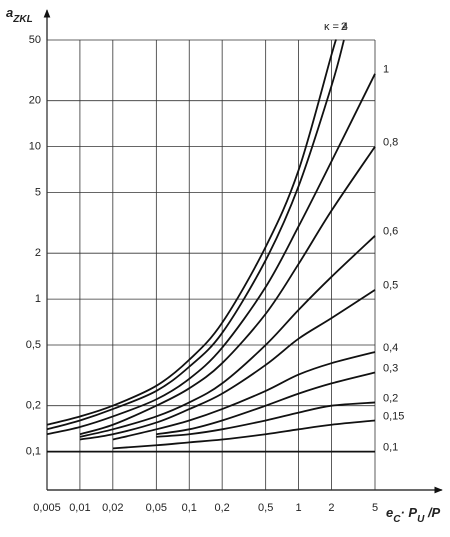 The image size is (450, 537). I want to click on y-tick-label: 10, so click(35, 147).